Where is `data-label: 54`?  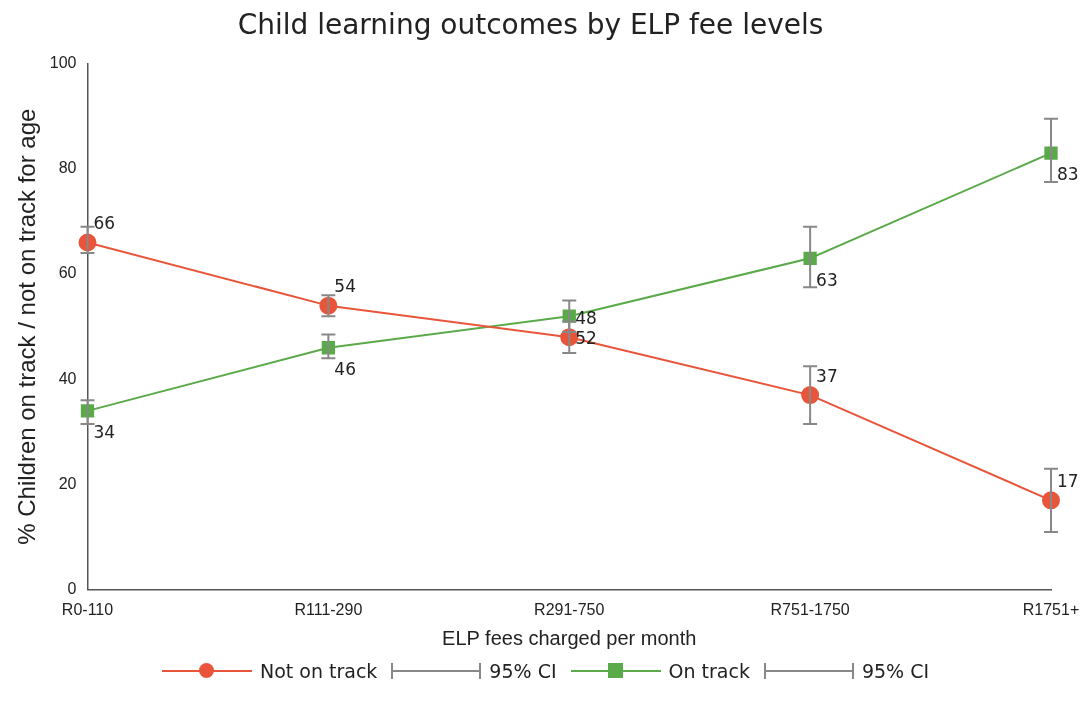 data-label: 54 is located at coordinates (345, 286).